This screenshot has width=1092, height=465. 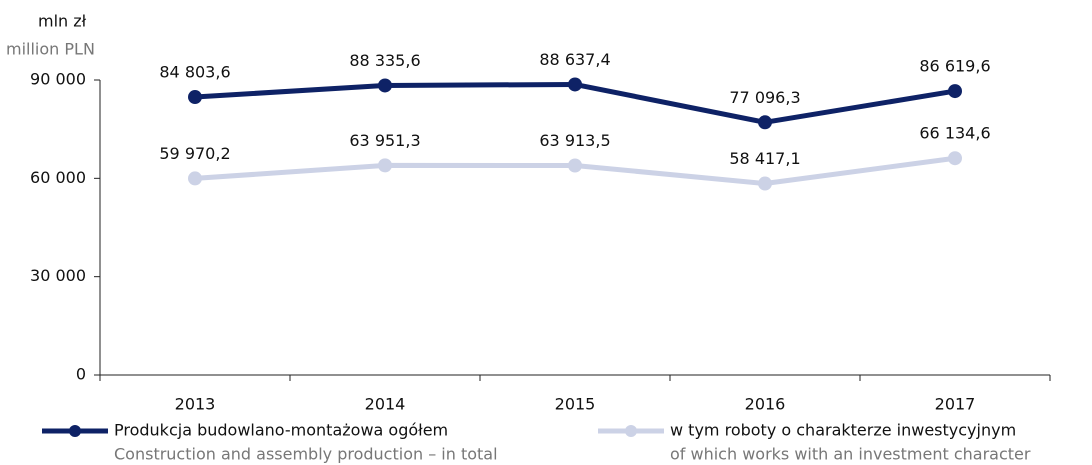 I want to click on x-tick-label: 2013, so click(x=195, y=404).